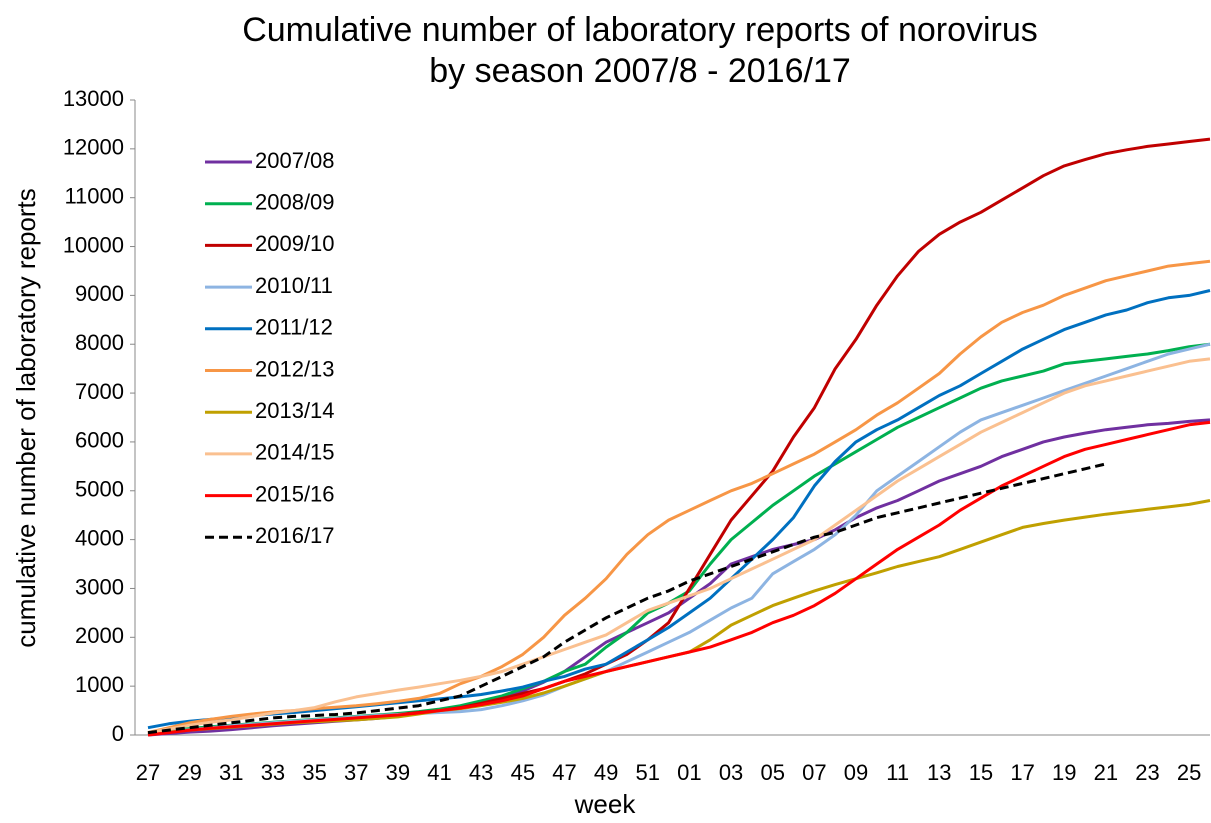 Image resolution: width=1211 pixels, height=823 pixels. What do you see at coordinates (99, 391) in the screenshot?
I see `y-tick-label: 7000` at bounding box center [99, 391].